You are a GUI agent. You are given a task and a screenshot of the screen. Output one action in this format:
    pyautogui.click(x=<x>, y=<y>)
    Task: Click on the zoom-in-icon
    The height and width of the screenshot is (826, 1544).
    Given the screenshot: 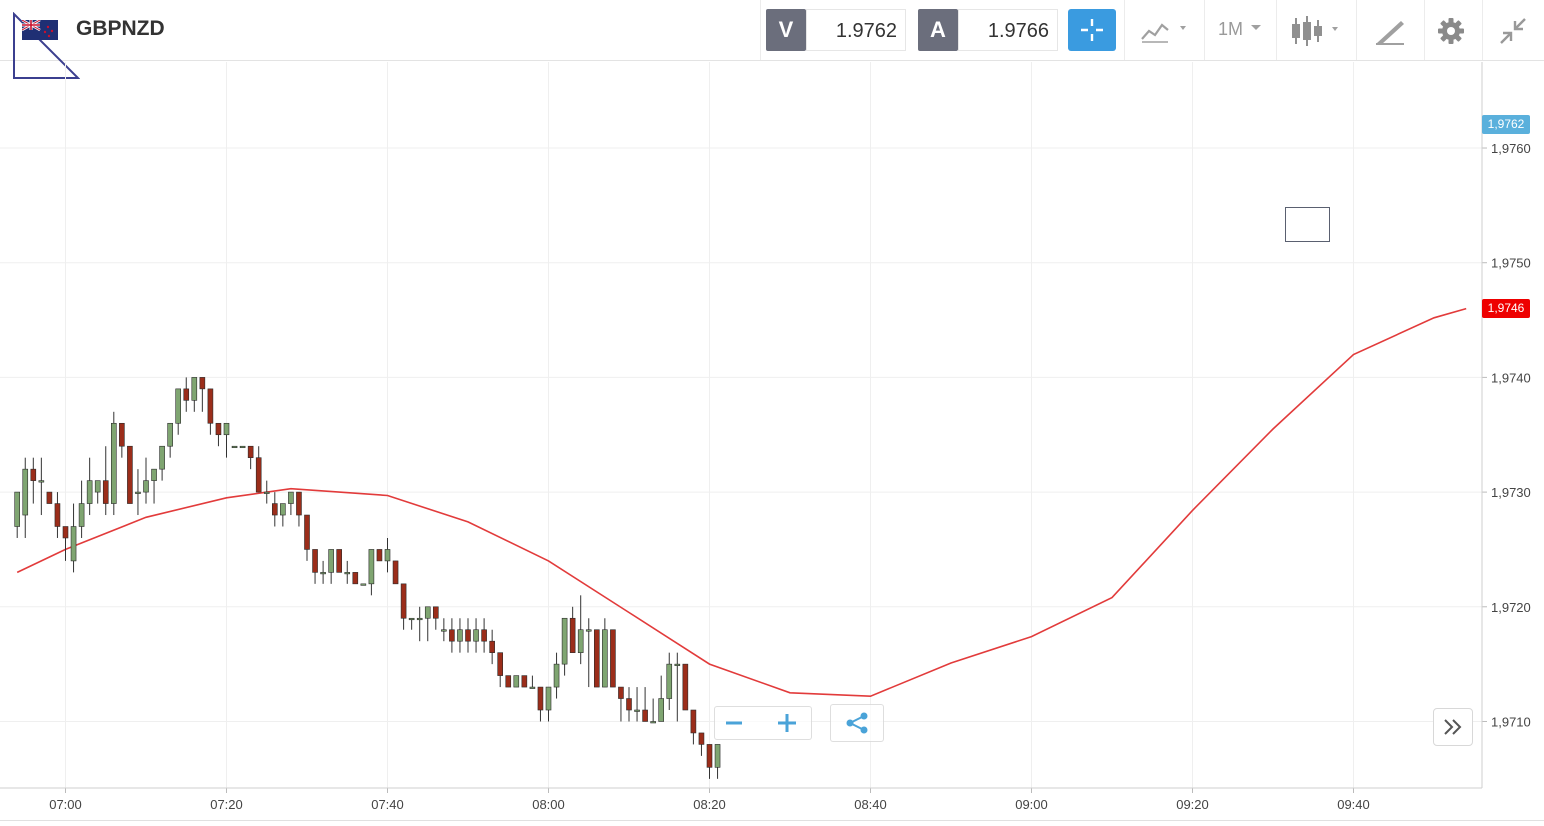 What is the action you would take?
    pyautogui.click(x=787, y=723)
    